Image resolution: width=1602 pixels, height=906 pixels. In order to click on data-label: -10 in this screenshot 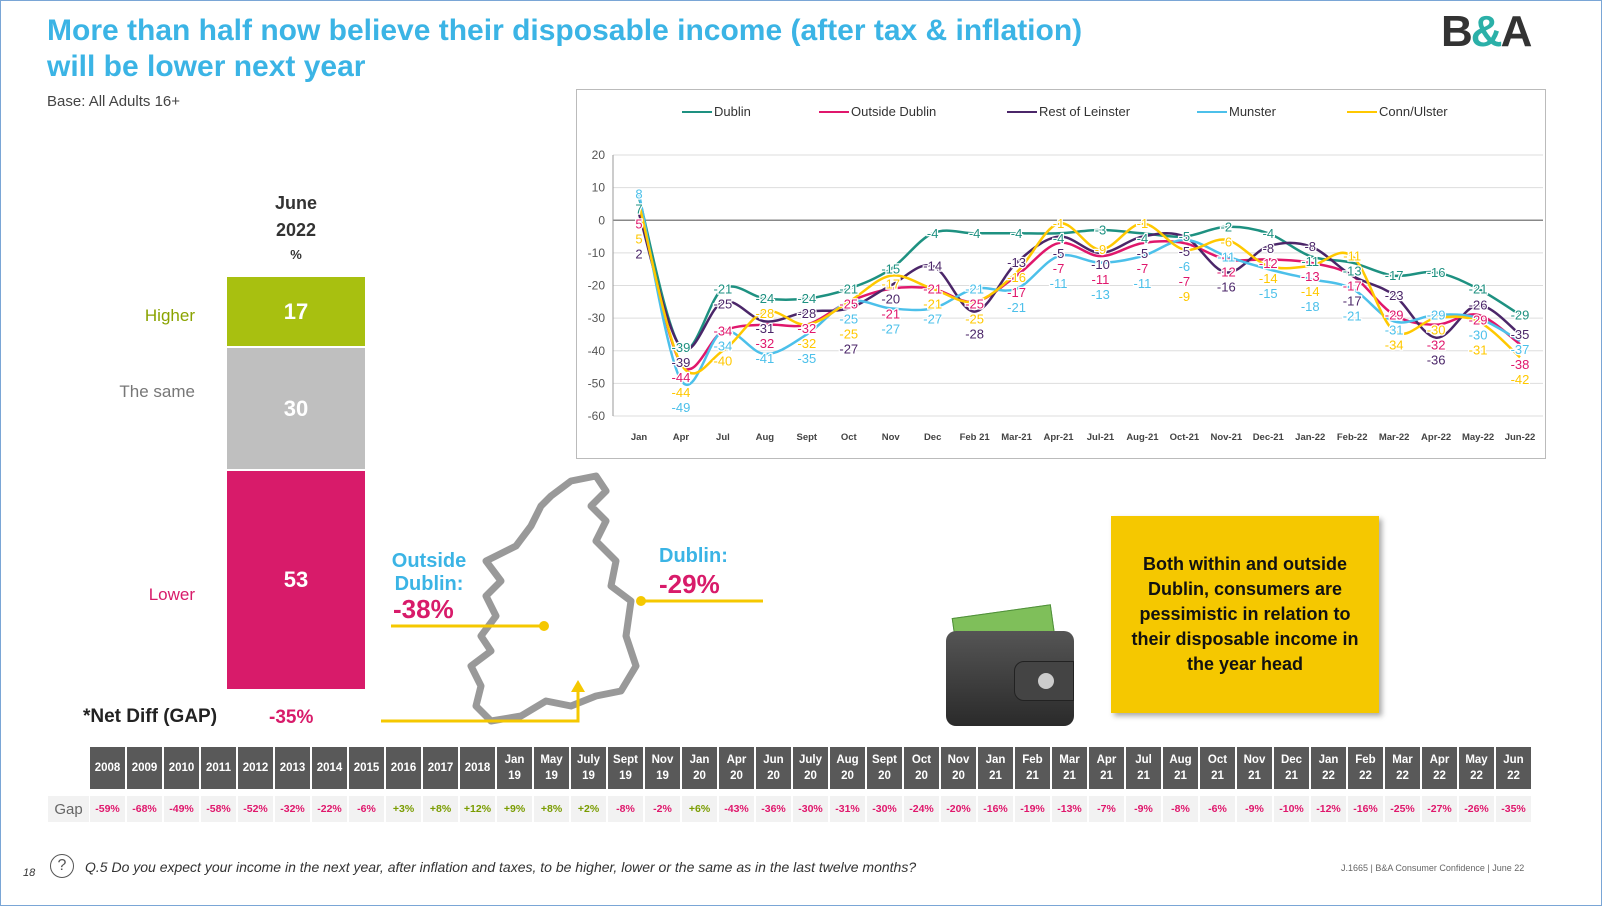, I will do `click(1100, 264)`.